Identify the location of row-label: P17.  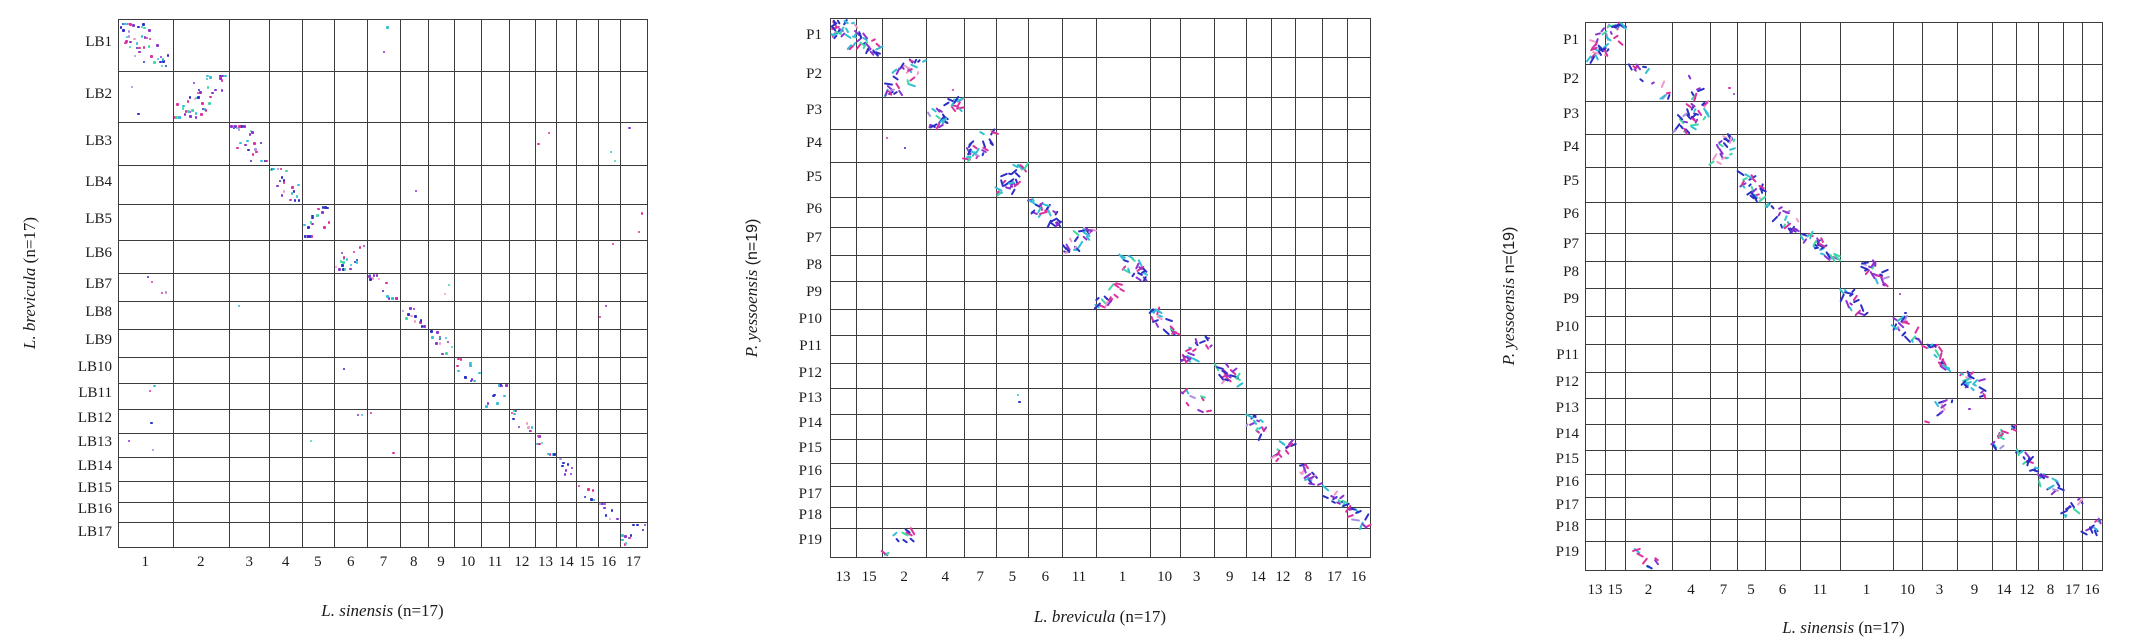
(810, 493).